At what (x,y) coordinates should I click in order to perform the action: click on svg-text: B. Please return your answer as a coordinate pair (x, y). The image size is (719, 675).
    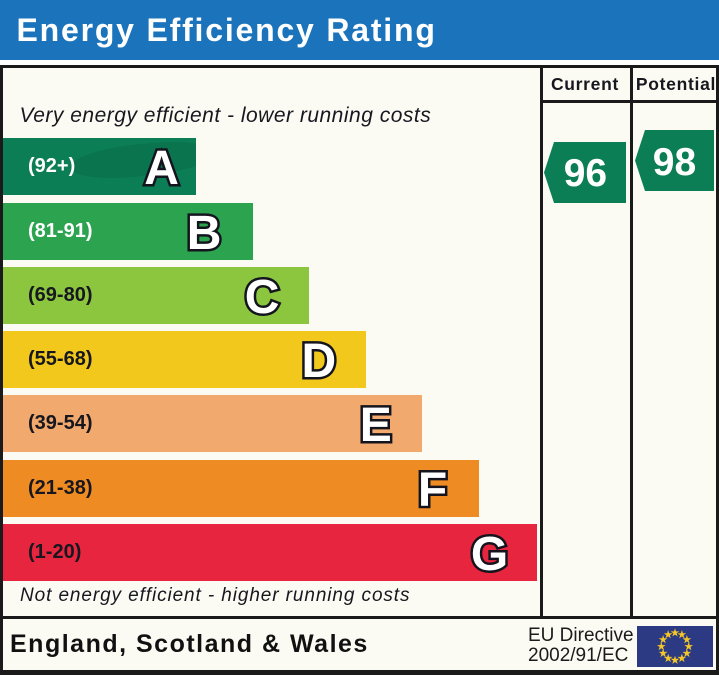
    Looking at the image, I should click on (204, 233).